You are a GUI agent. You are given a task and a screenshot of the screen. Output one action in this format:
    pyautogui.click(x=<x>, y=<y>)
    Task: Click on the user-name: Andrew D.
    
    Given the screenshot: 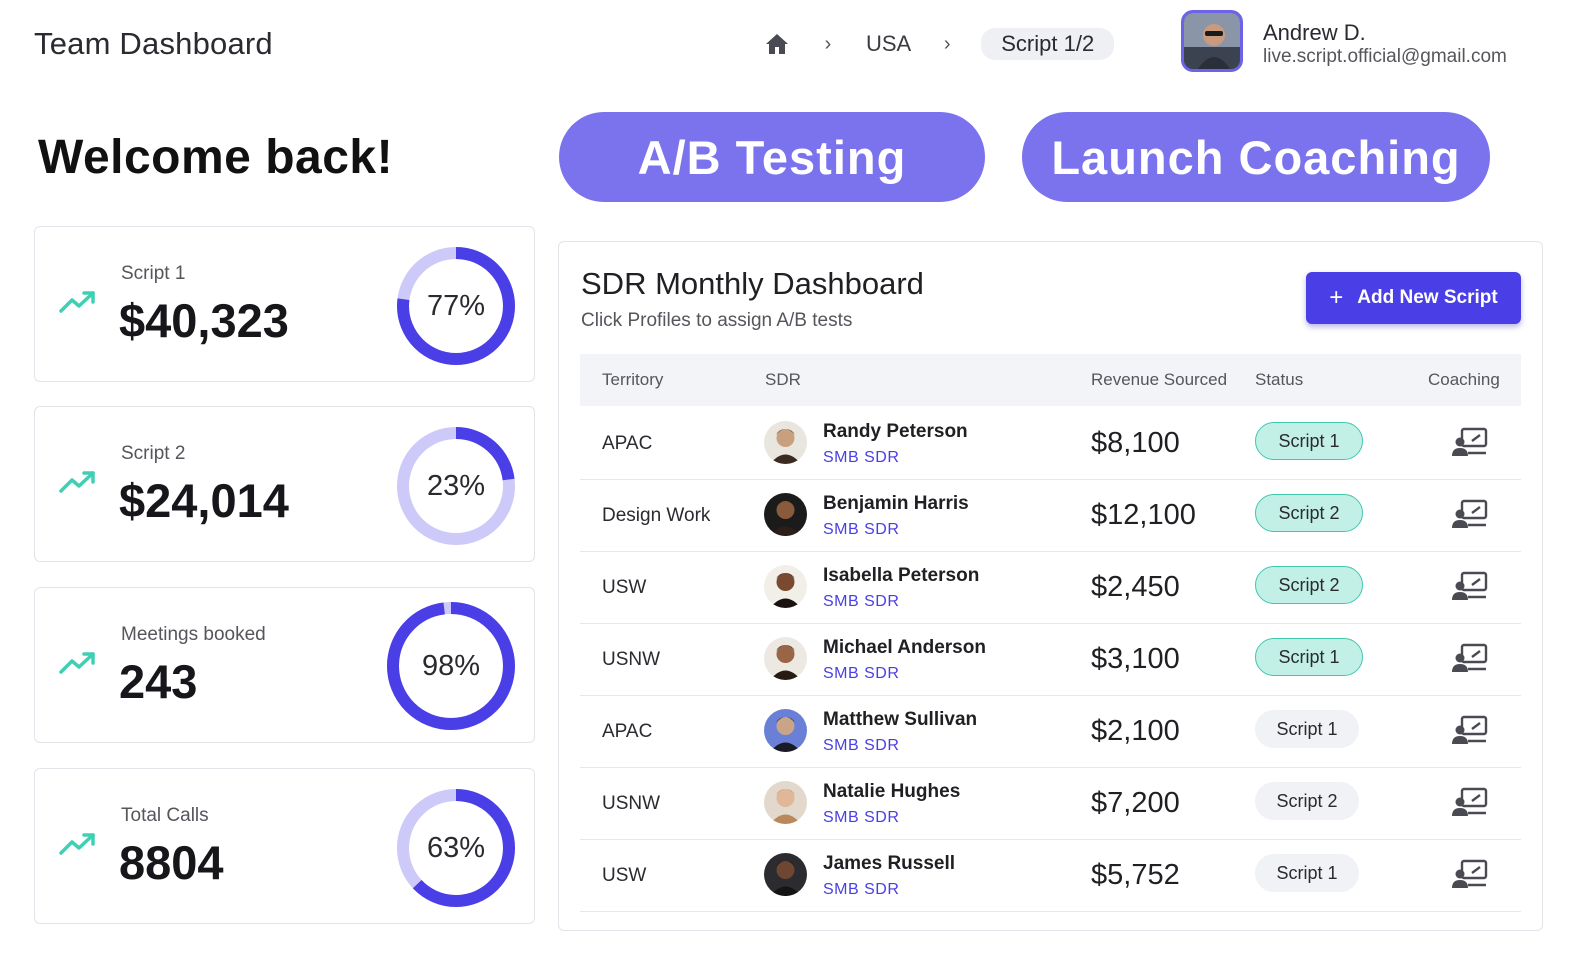 What is the action you would take?
    pyautogui.click(x=1314, y=32)
    